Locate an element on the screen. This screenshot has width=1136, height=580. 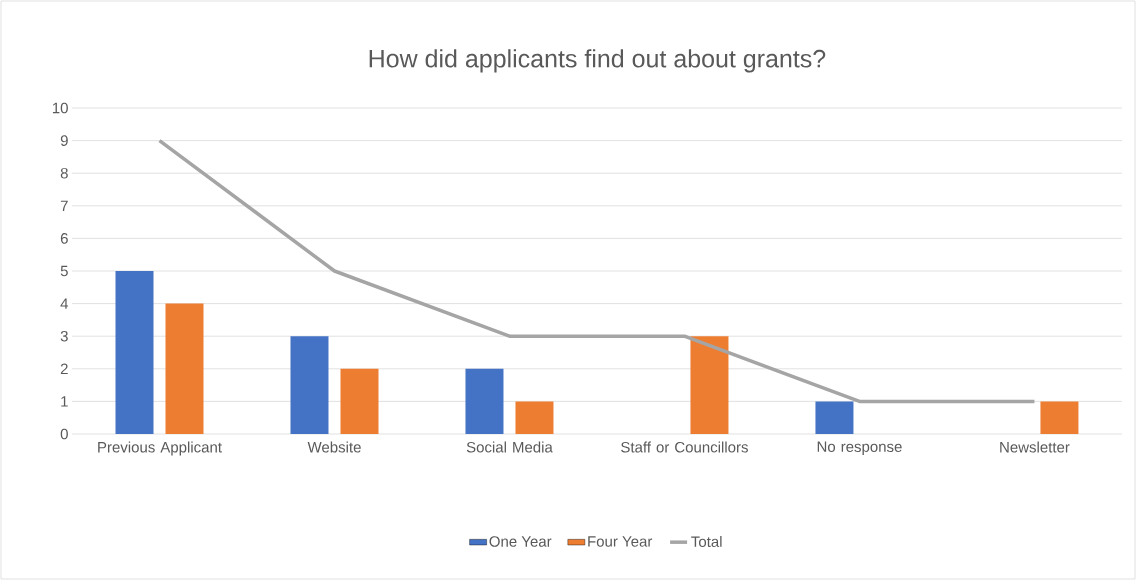
y-tick-label: 2 is located at coordinates (64, 369).